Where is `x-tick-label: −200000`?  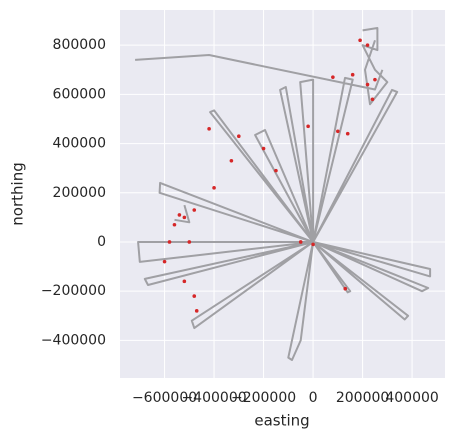 x-tick-label: −200000 is located at coordinates (263, 398).